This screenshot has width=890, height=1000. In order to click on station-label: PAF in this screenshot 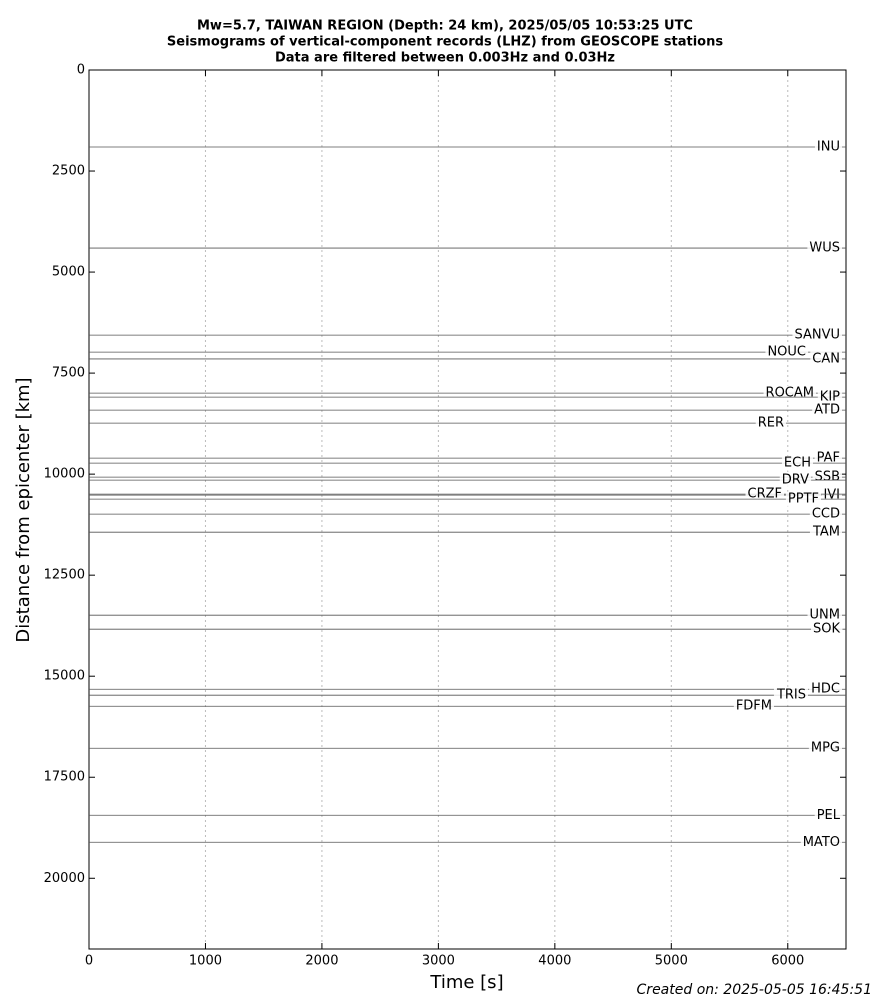, I will do `click(828, 458)`.